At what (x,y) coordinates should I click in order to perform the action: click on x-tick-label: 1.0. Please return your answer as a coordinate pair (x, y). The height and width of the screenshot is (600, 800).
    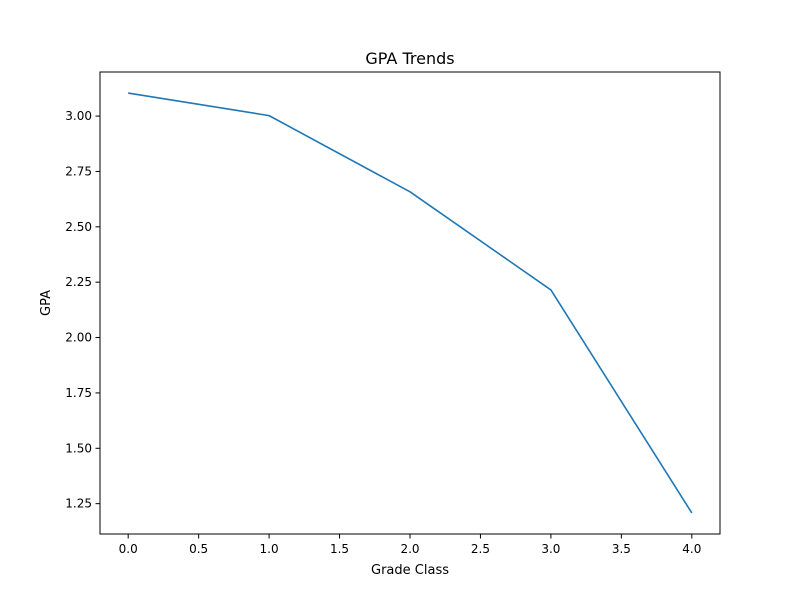
    Looking at the image, I should click on (269, 549).